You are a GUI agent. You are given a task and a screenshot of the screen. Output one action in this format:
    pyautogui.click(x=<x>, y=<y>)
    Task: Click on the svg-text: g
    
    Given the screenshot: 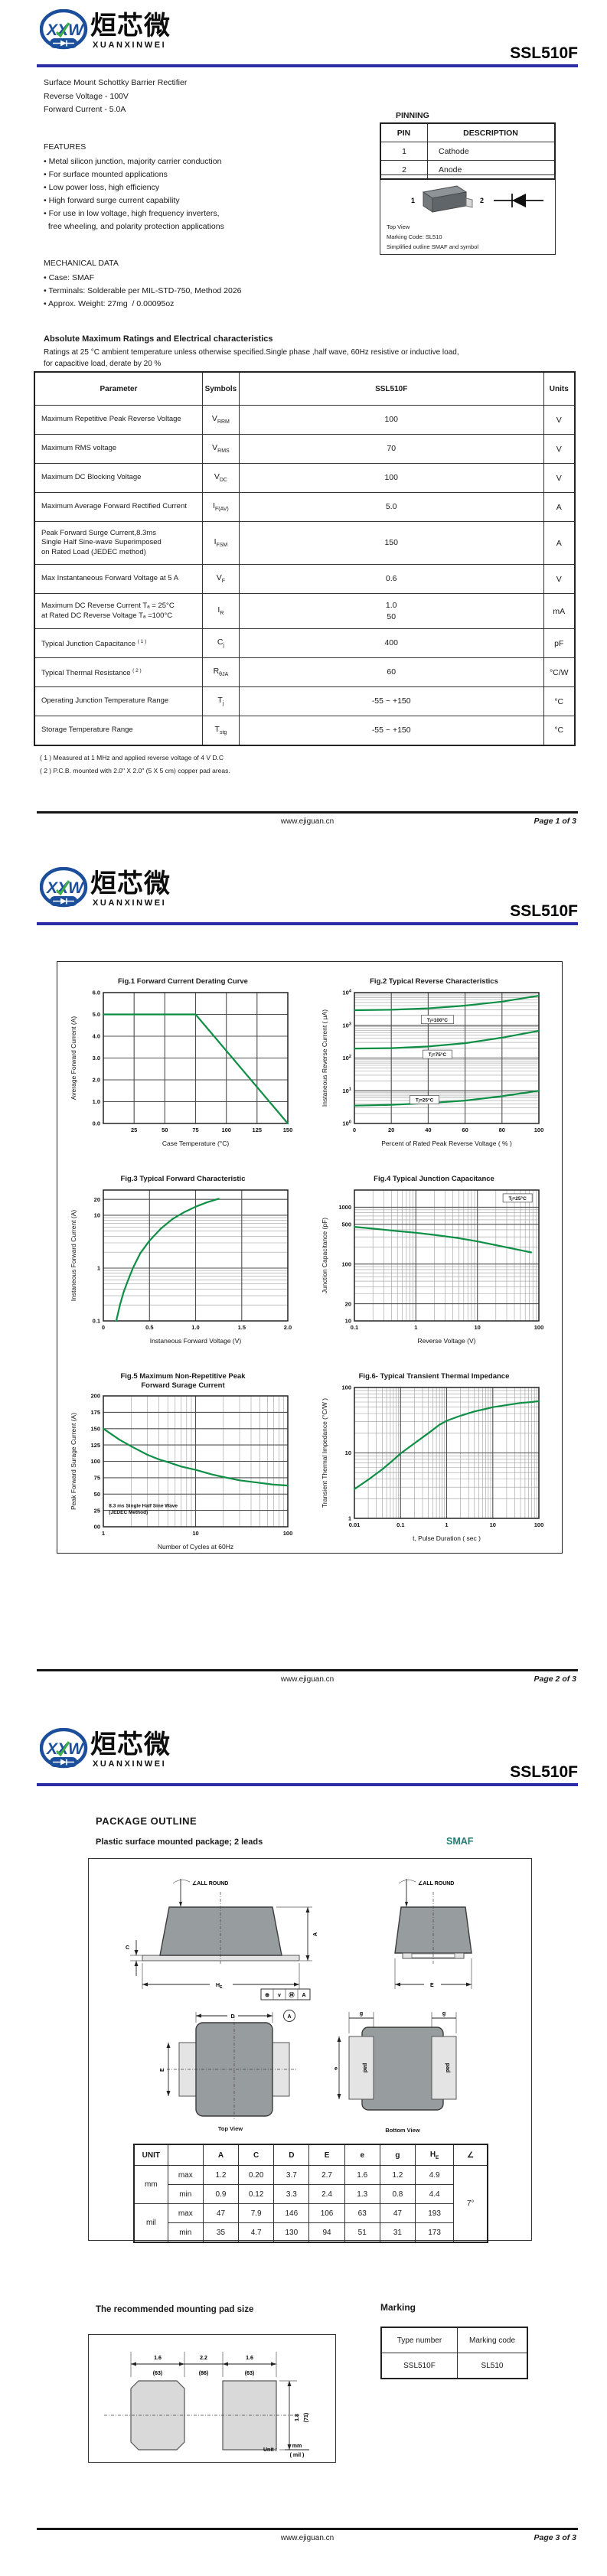 What is the action you would take?
    pyautogui.click(x=362, y=2014)
    